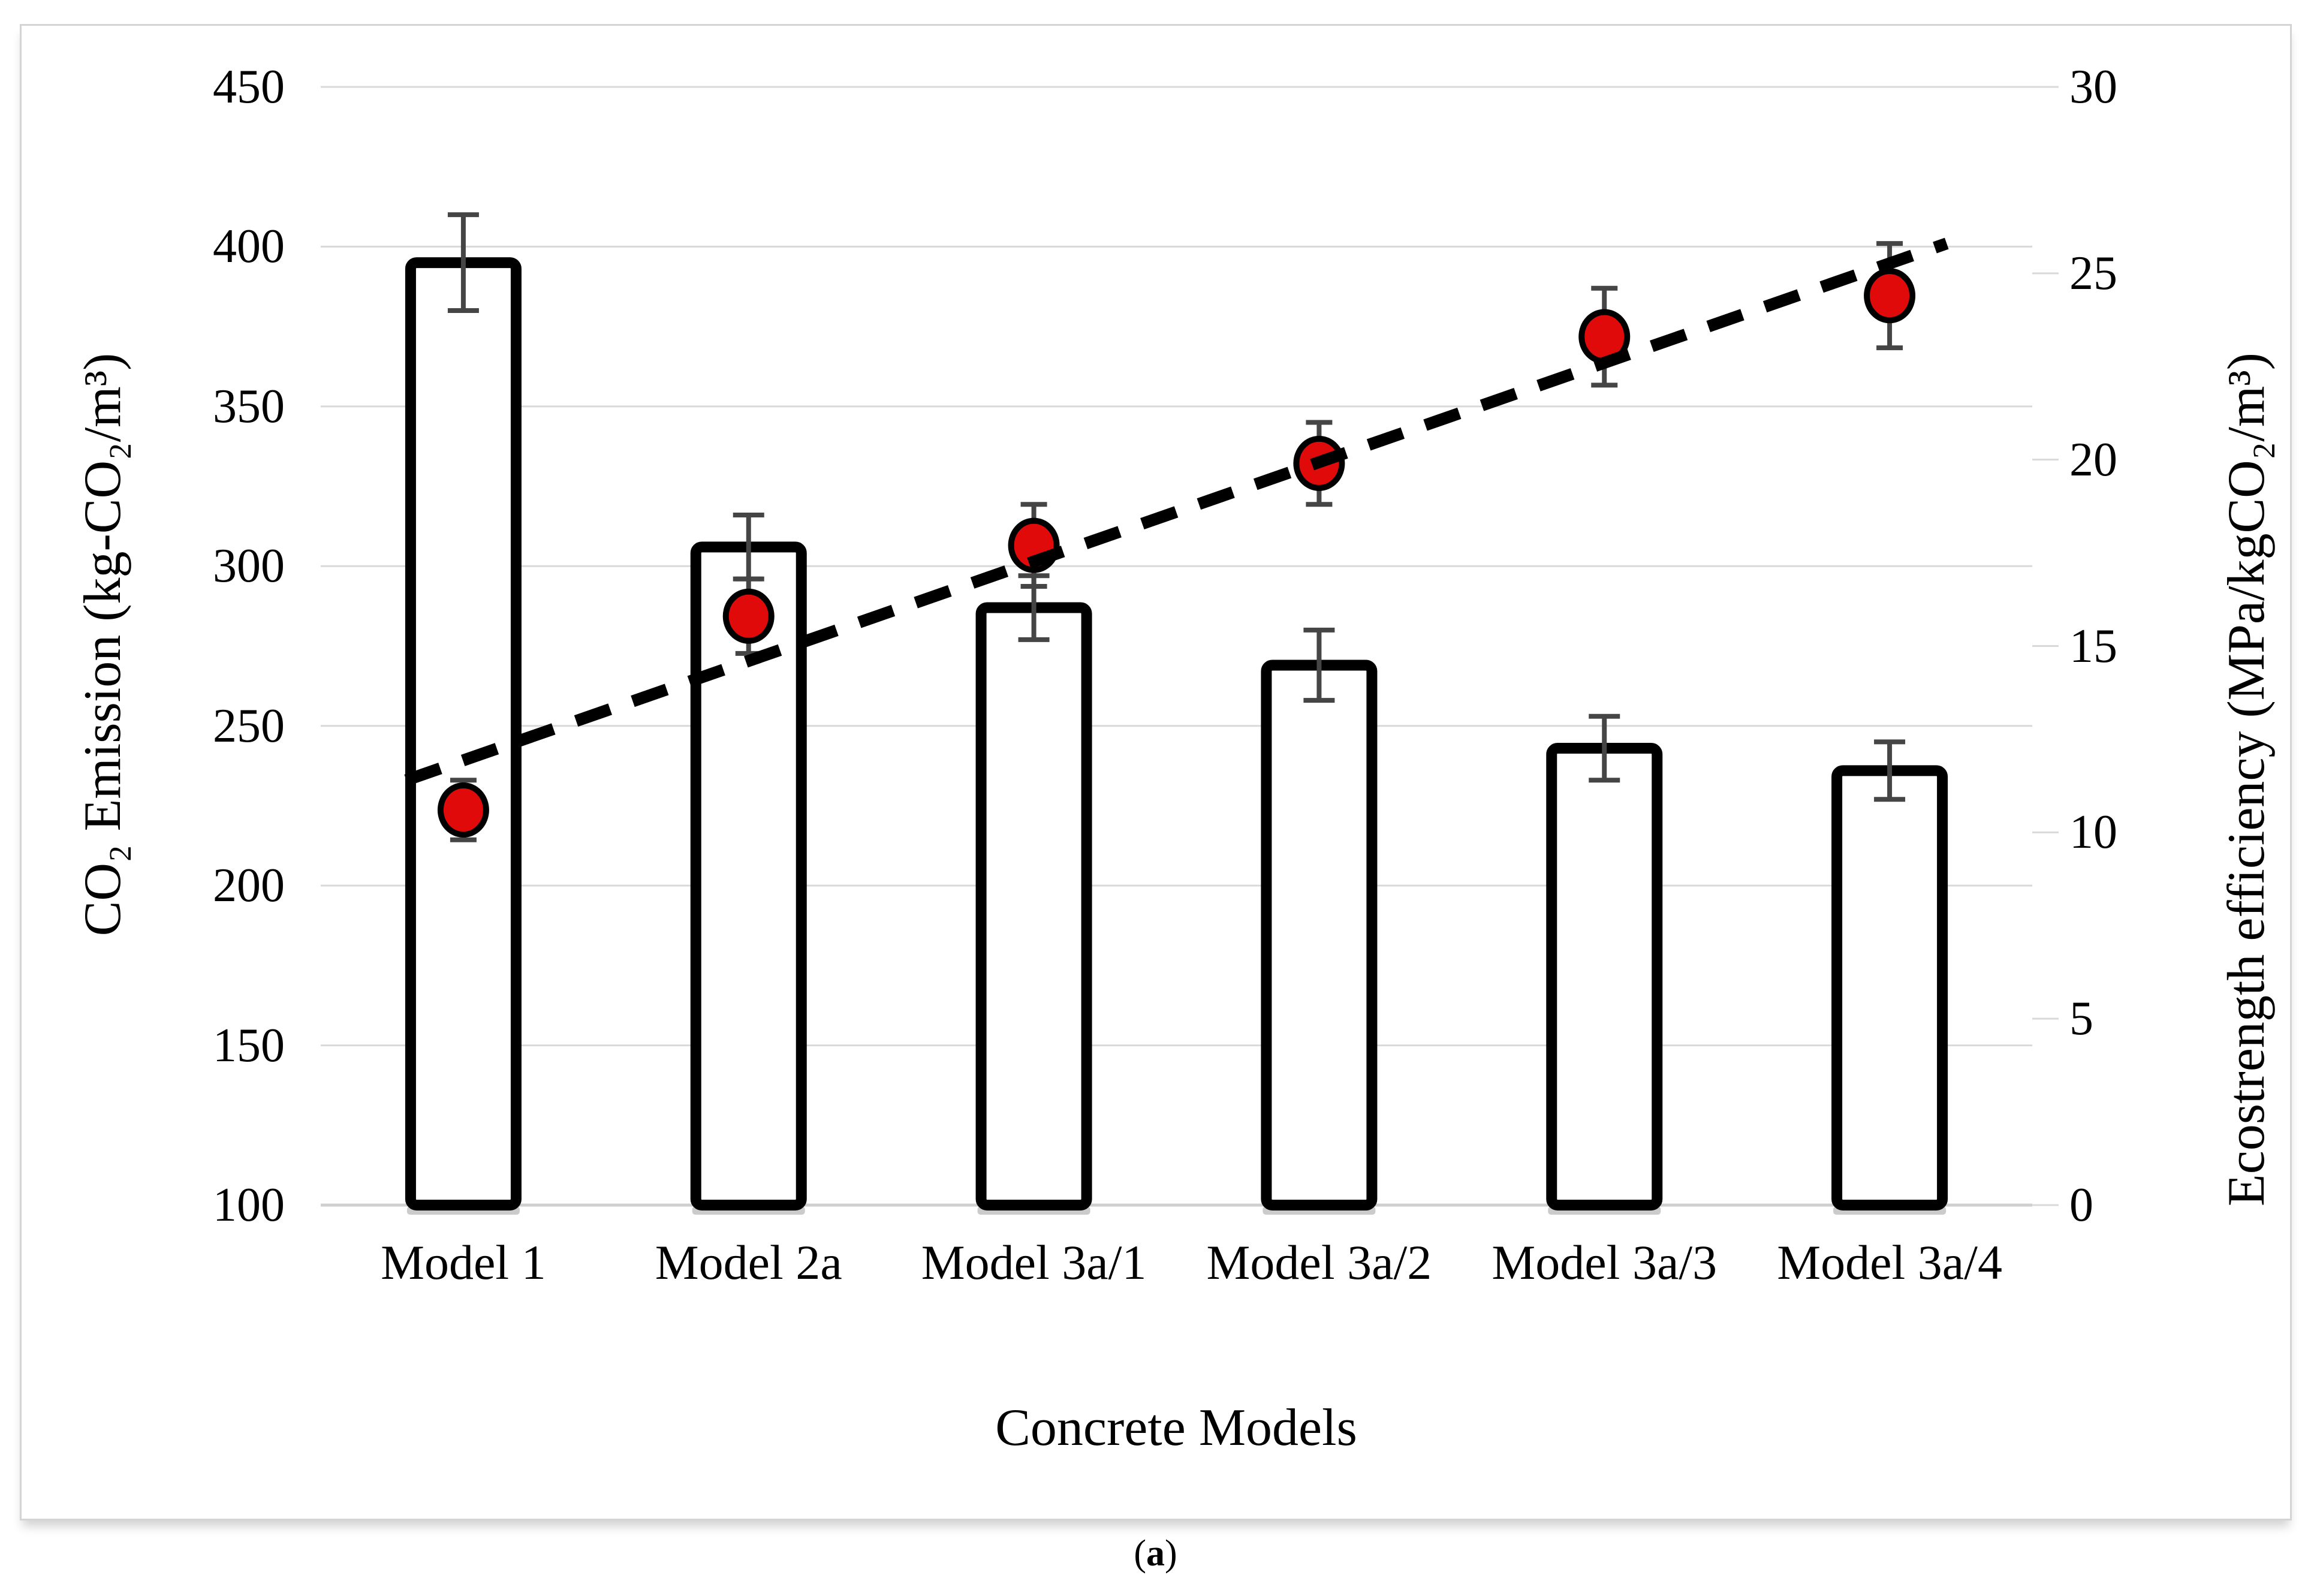 The width and height of the screenshot is (2311, 1596). I want to click on right-axis-tick-label: 25, so click(2093, 273).